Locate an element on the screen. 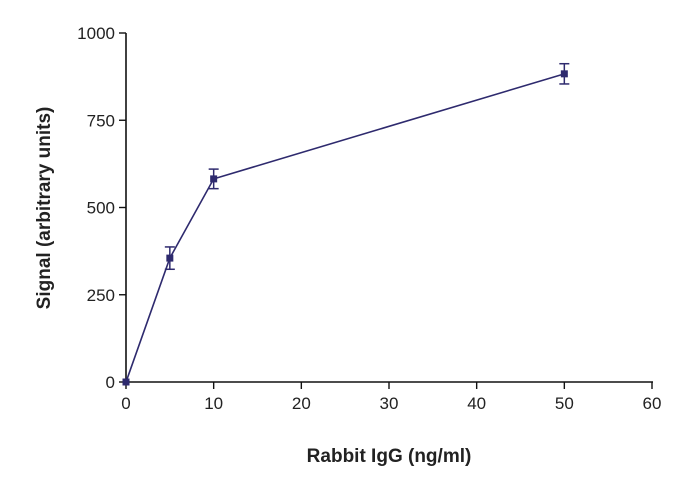 The height and width of the screenshot is (480, 691). y-axis-label: Signal (arbitrary units) is located at coordinates (44, 208).